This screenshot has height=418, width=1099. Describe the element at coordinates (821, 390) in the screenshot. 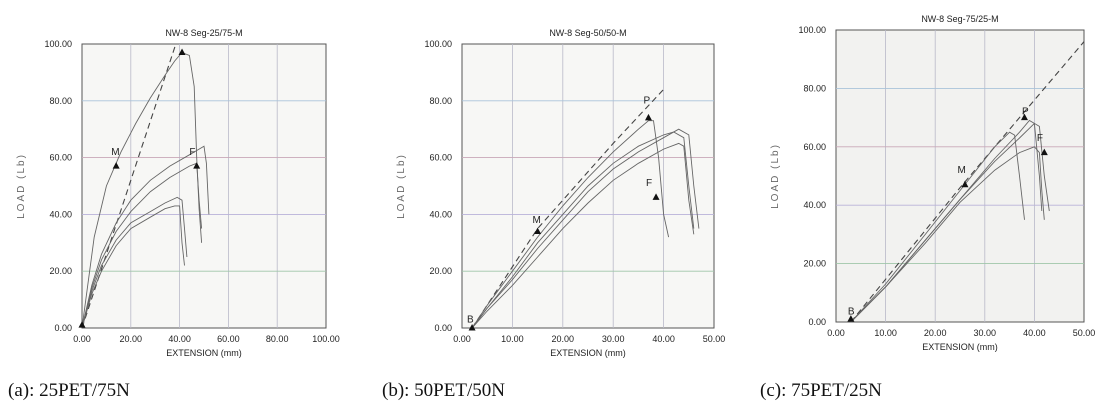

I see `caption-c: (c): 75PET/25N` at that location.